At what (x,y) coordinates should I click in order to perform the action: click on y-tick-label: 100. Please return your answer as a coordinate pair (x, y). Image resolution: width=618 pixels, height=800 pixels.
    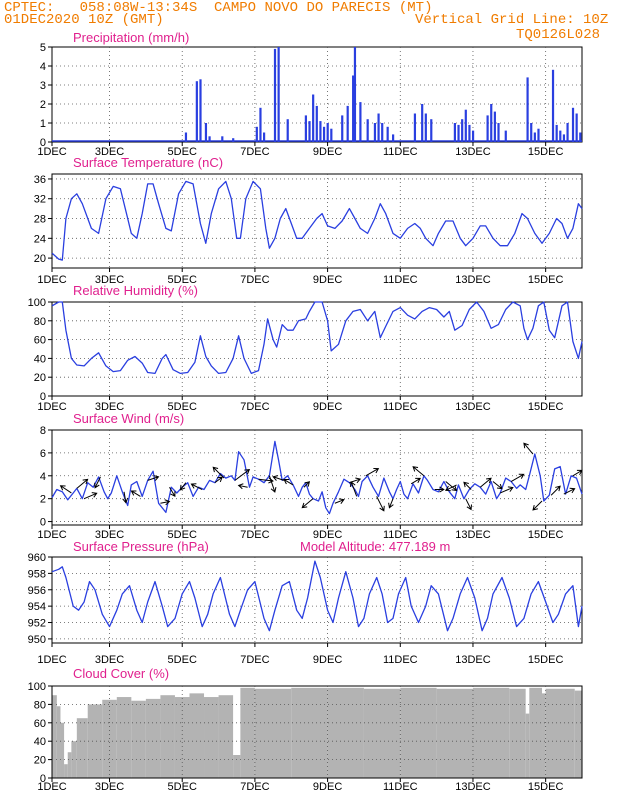
    Looking at the image, I should click on (37, 687).